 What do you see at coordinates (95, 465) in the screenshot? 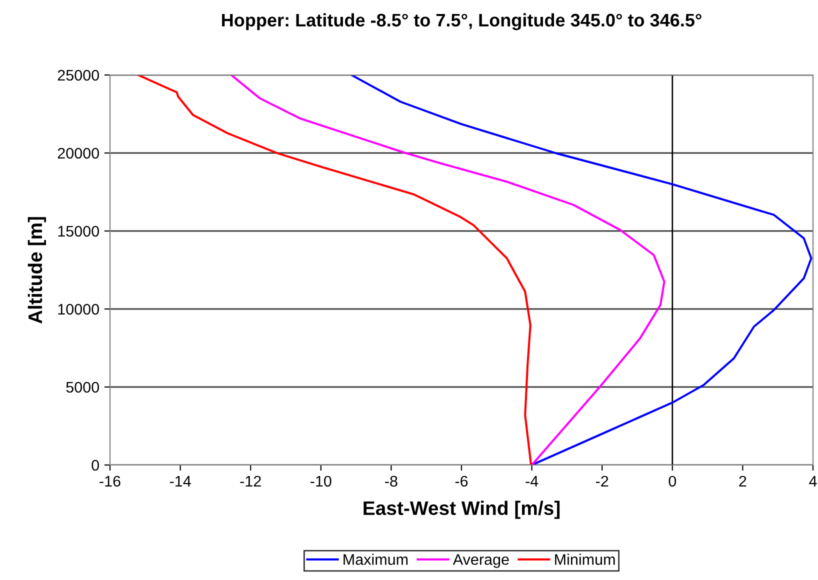
I see `y-tick-label: 0` at bounding box center [95, 465].